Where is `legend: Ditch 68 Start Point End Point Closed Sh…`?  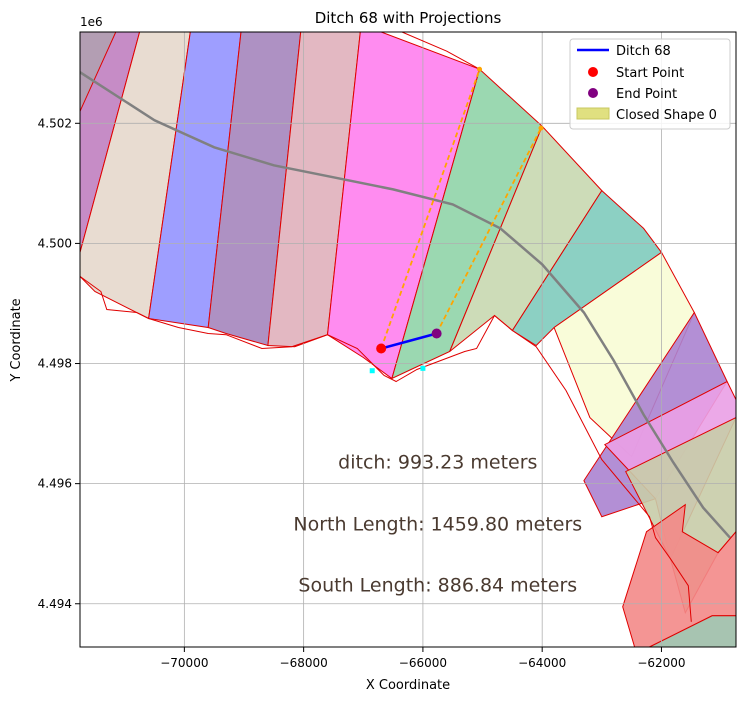
legend: Ditch 68 Start Point End Point Closed Sh… is located at coordinates (650, 84).